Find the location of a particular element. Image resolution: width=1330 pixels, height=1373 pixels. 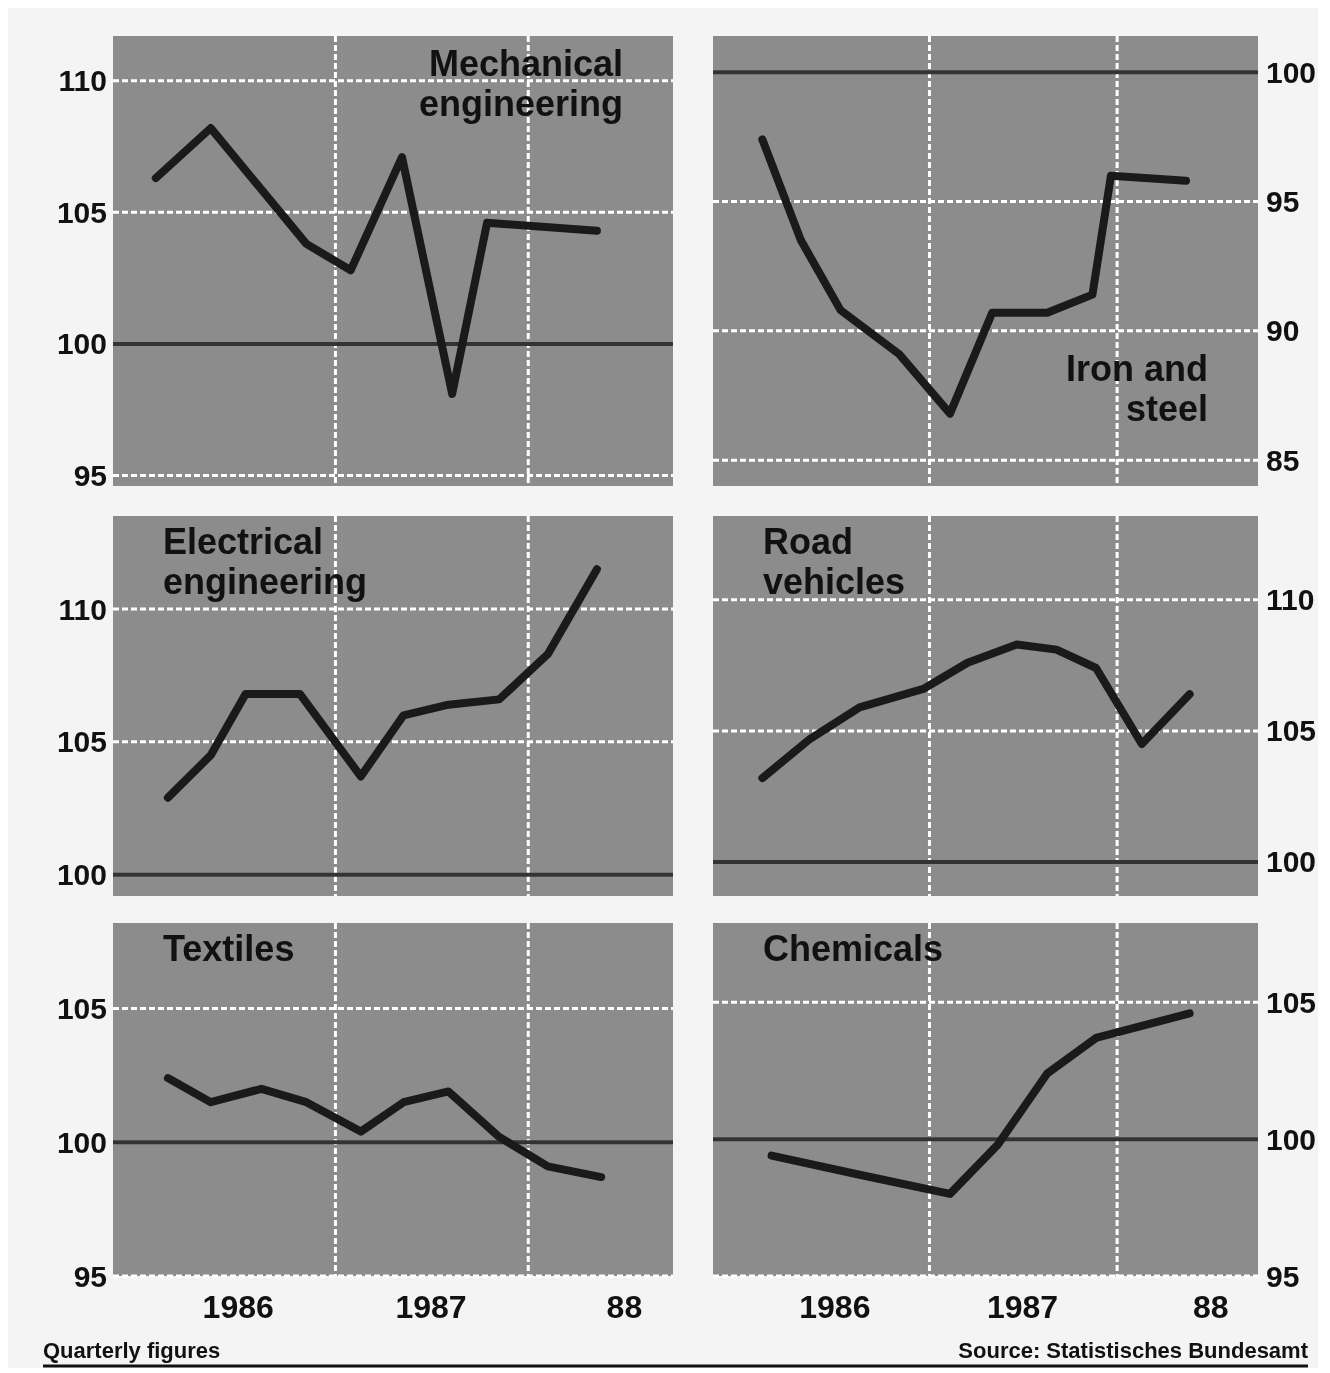

text: Iron and steel is located at coordinates (1137, 388).